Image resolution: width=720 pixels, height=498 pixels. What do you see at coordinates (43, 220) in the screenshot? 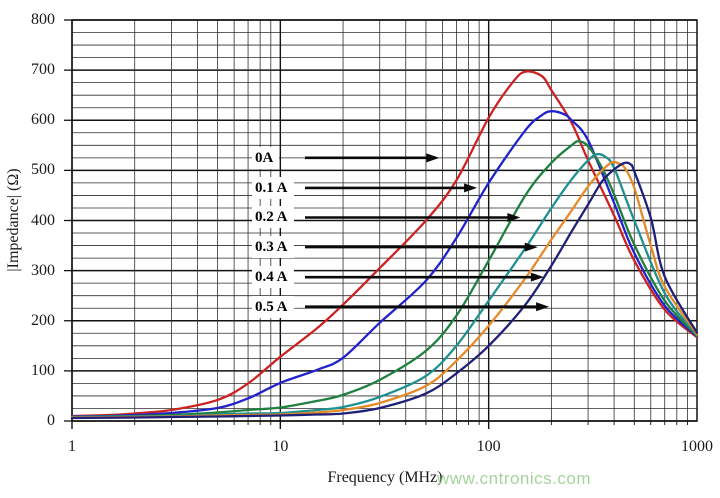
I see `y-tick-label: 400` at bounding box center [43, 220].